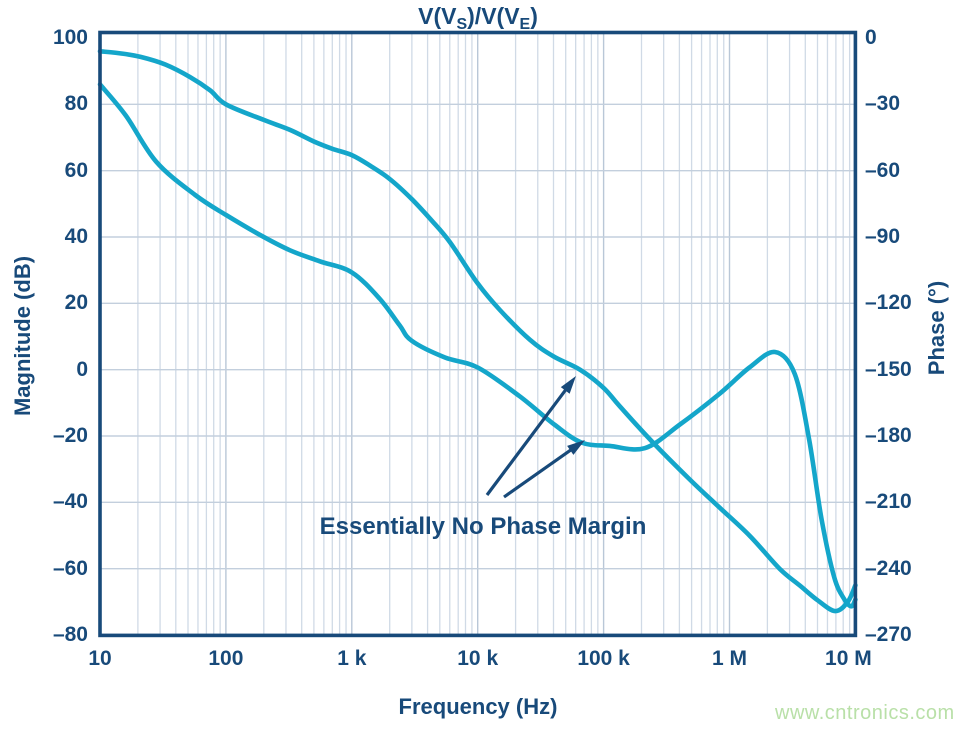 The width and height of the screenshot is (963, 729). Describe the element at coordinates (883, 236) in the screenshot. I see `phase-tick-label: –90` at that location.